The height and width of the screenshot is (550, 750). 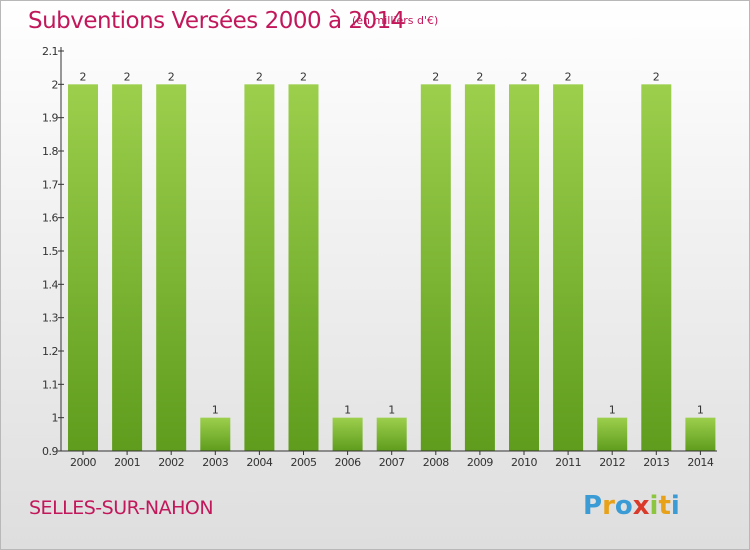 What do you see at coordinates (121, 508) in the screenshot?
I see `commune-name: SELLES-SUR-NAHON` at bounding box center [121, 508].